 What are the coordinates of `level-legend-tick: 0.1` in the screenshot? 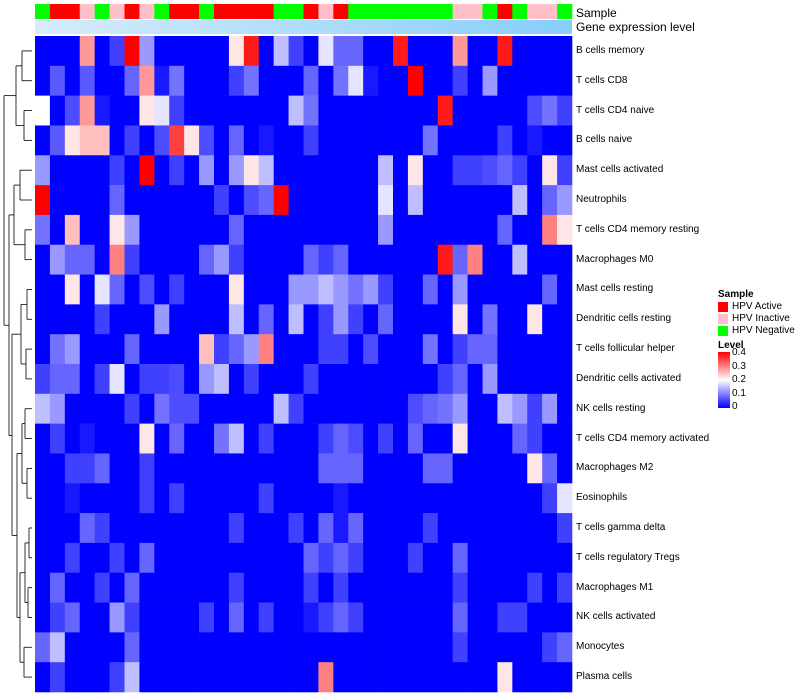 It's located at (739, 393).